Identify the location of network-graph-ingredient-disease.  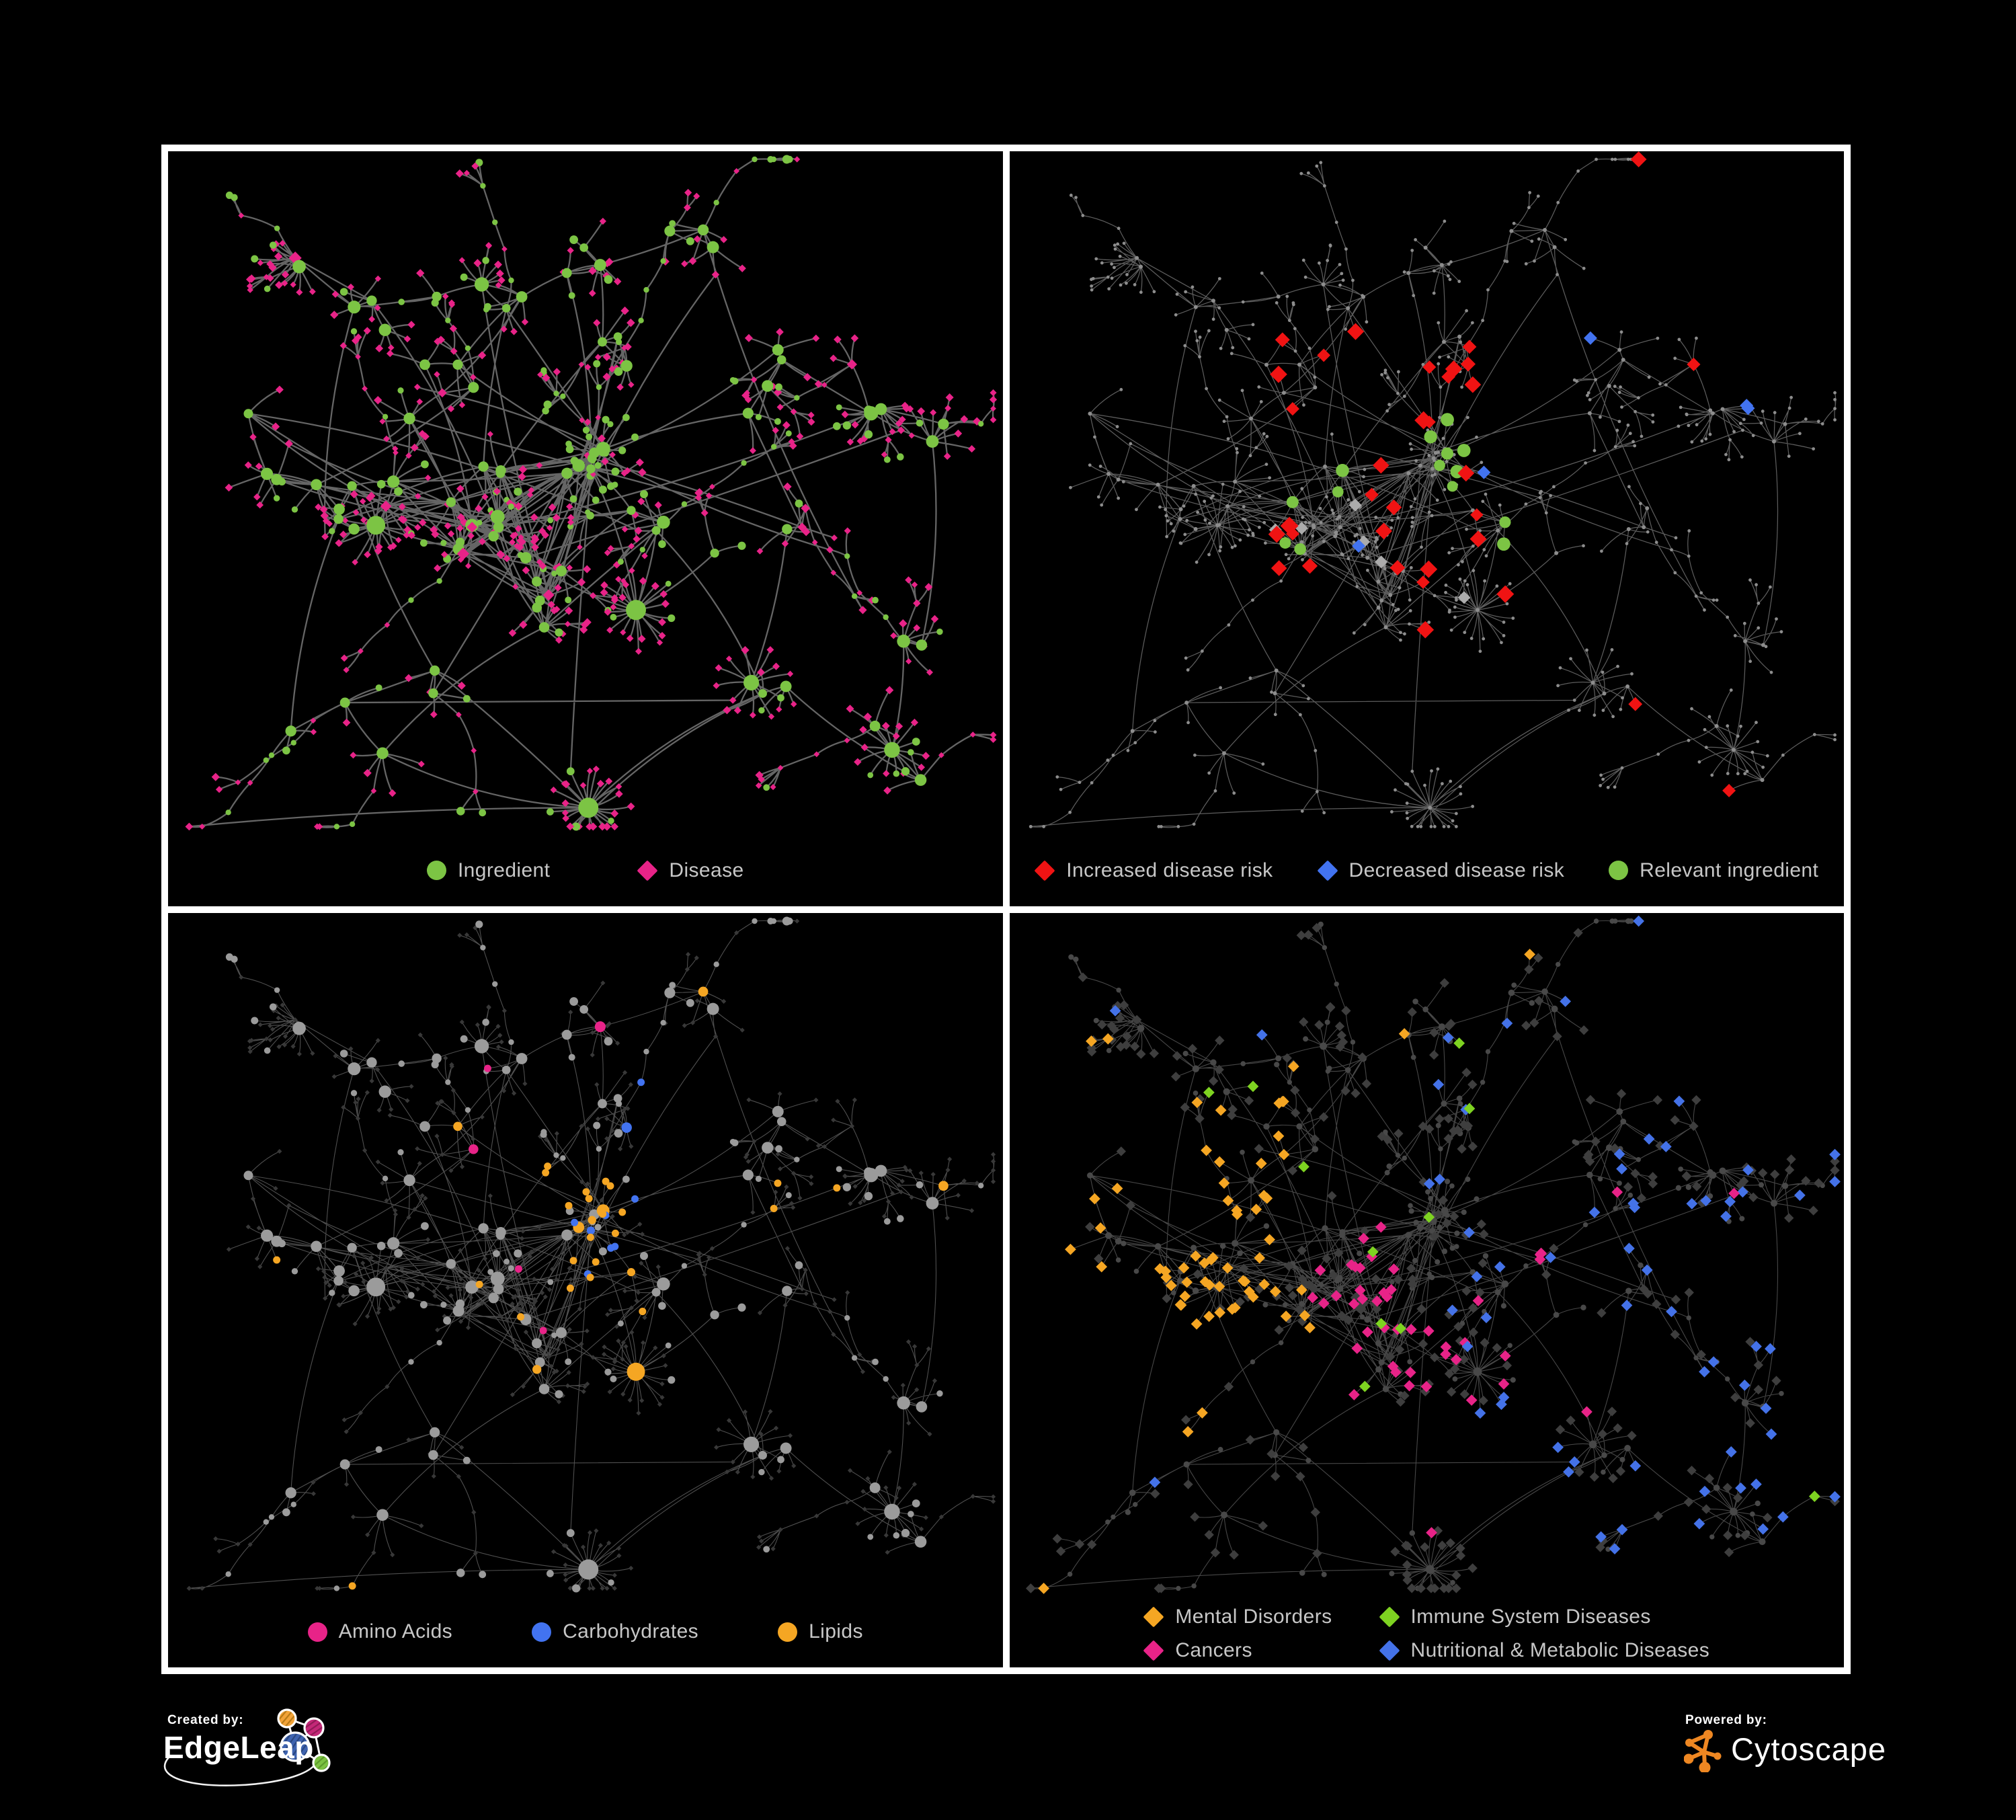
(591, 493).